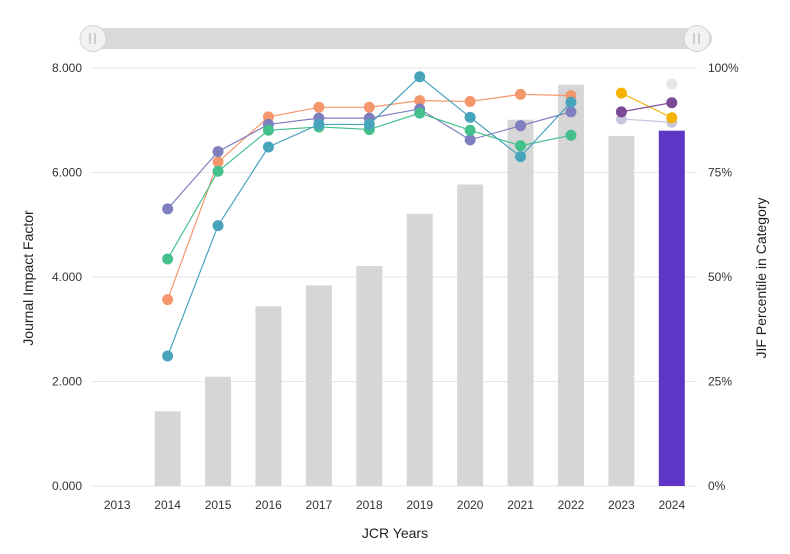 Image resolution: width=790 pixels, height=554 pixels. I want to click on x-tick-label: 2021, so click(520, 505).